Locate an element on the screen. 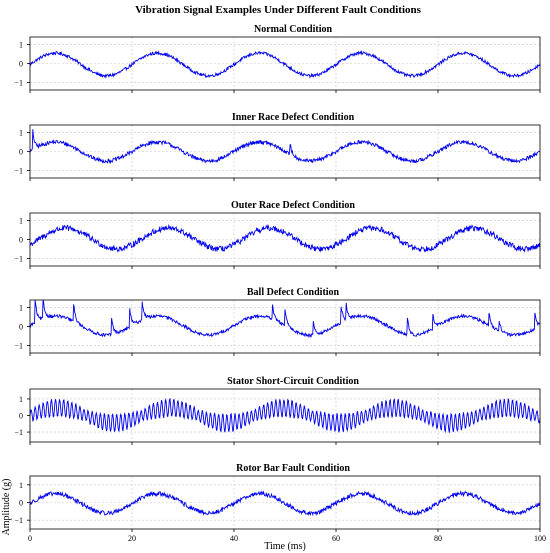  subplot-2: Inner Race Defect Condition −1 0 1 is located at coordinates (277, 146).